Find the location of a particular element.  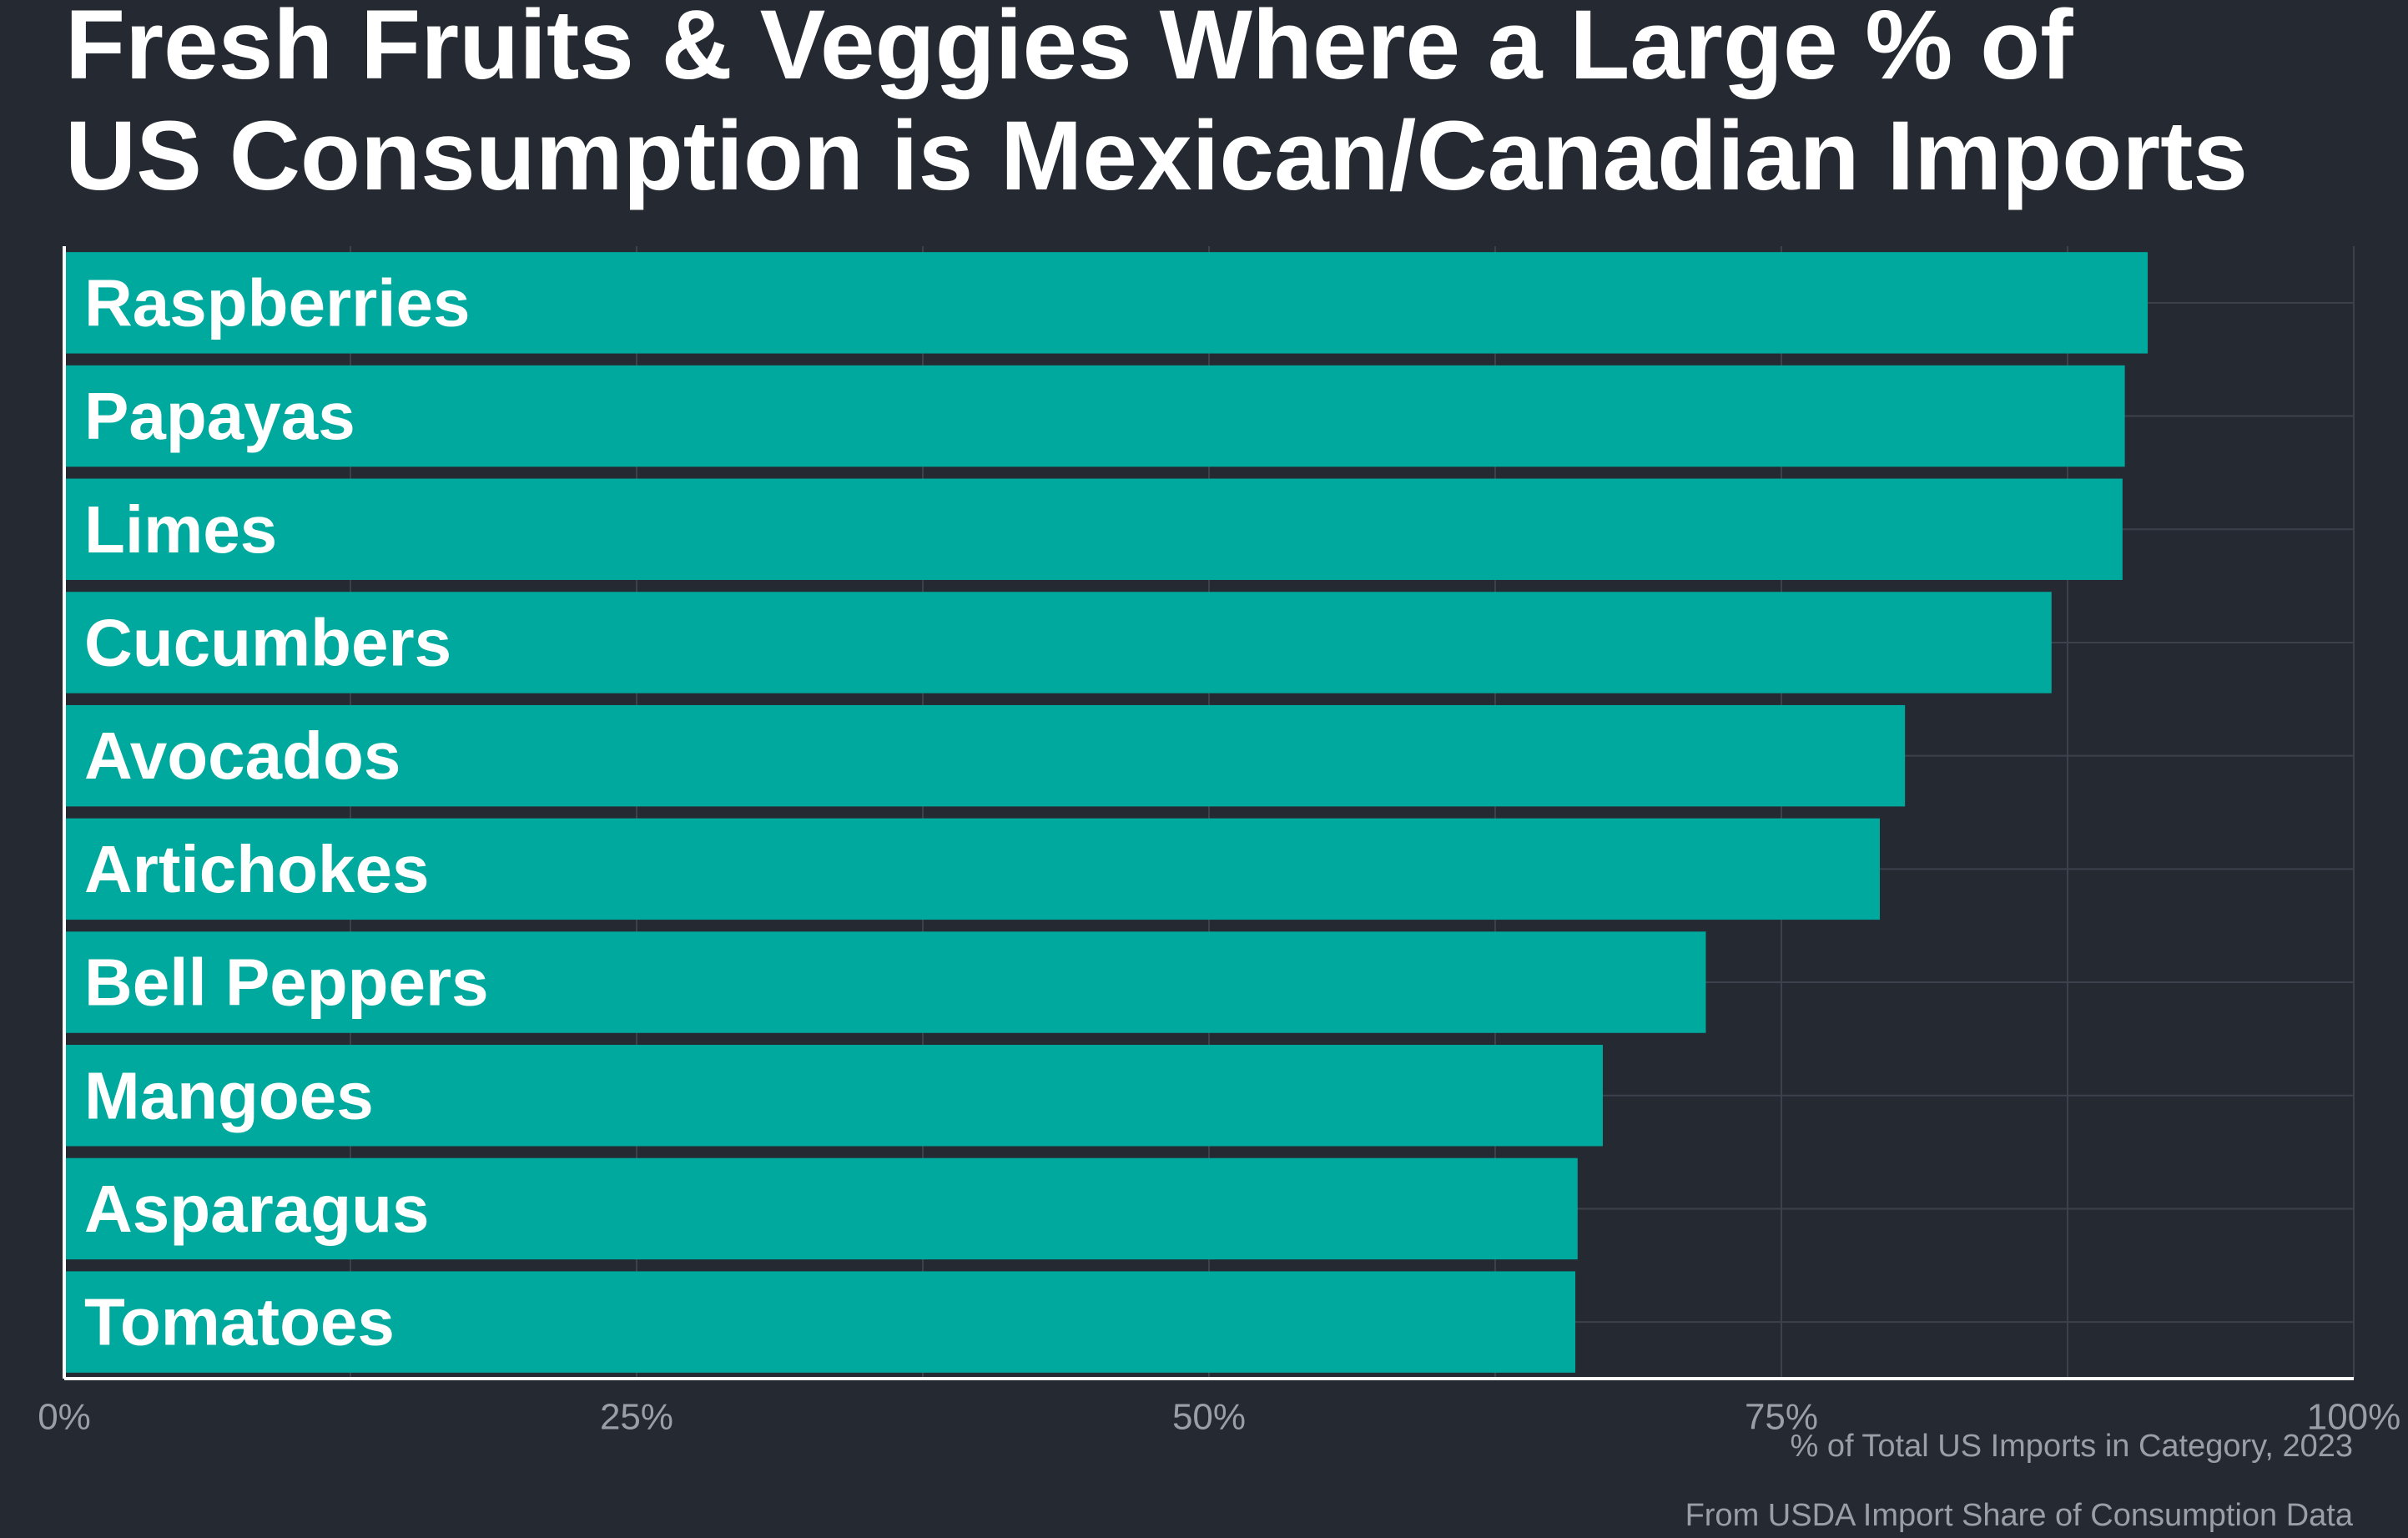

bar-label: Artichokes is located at coordinates (256, 869).